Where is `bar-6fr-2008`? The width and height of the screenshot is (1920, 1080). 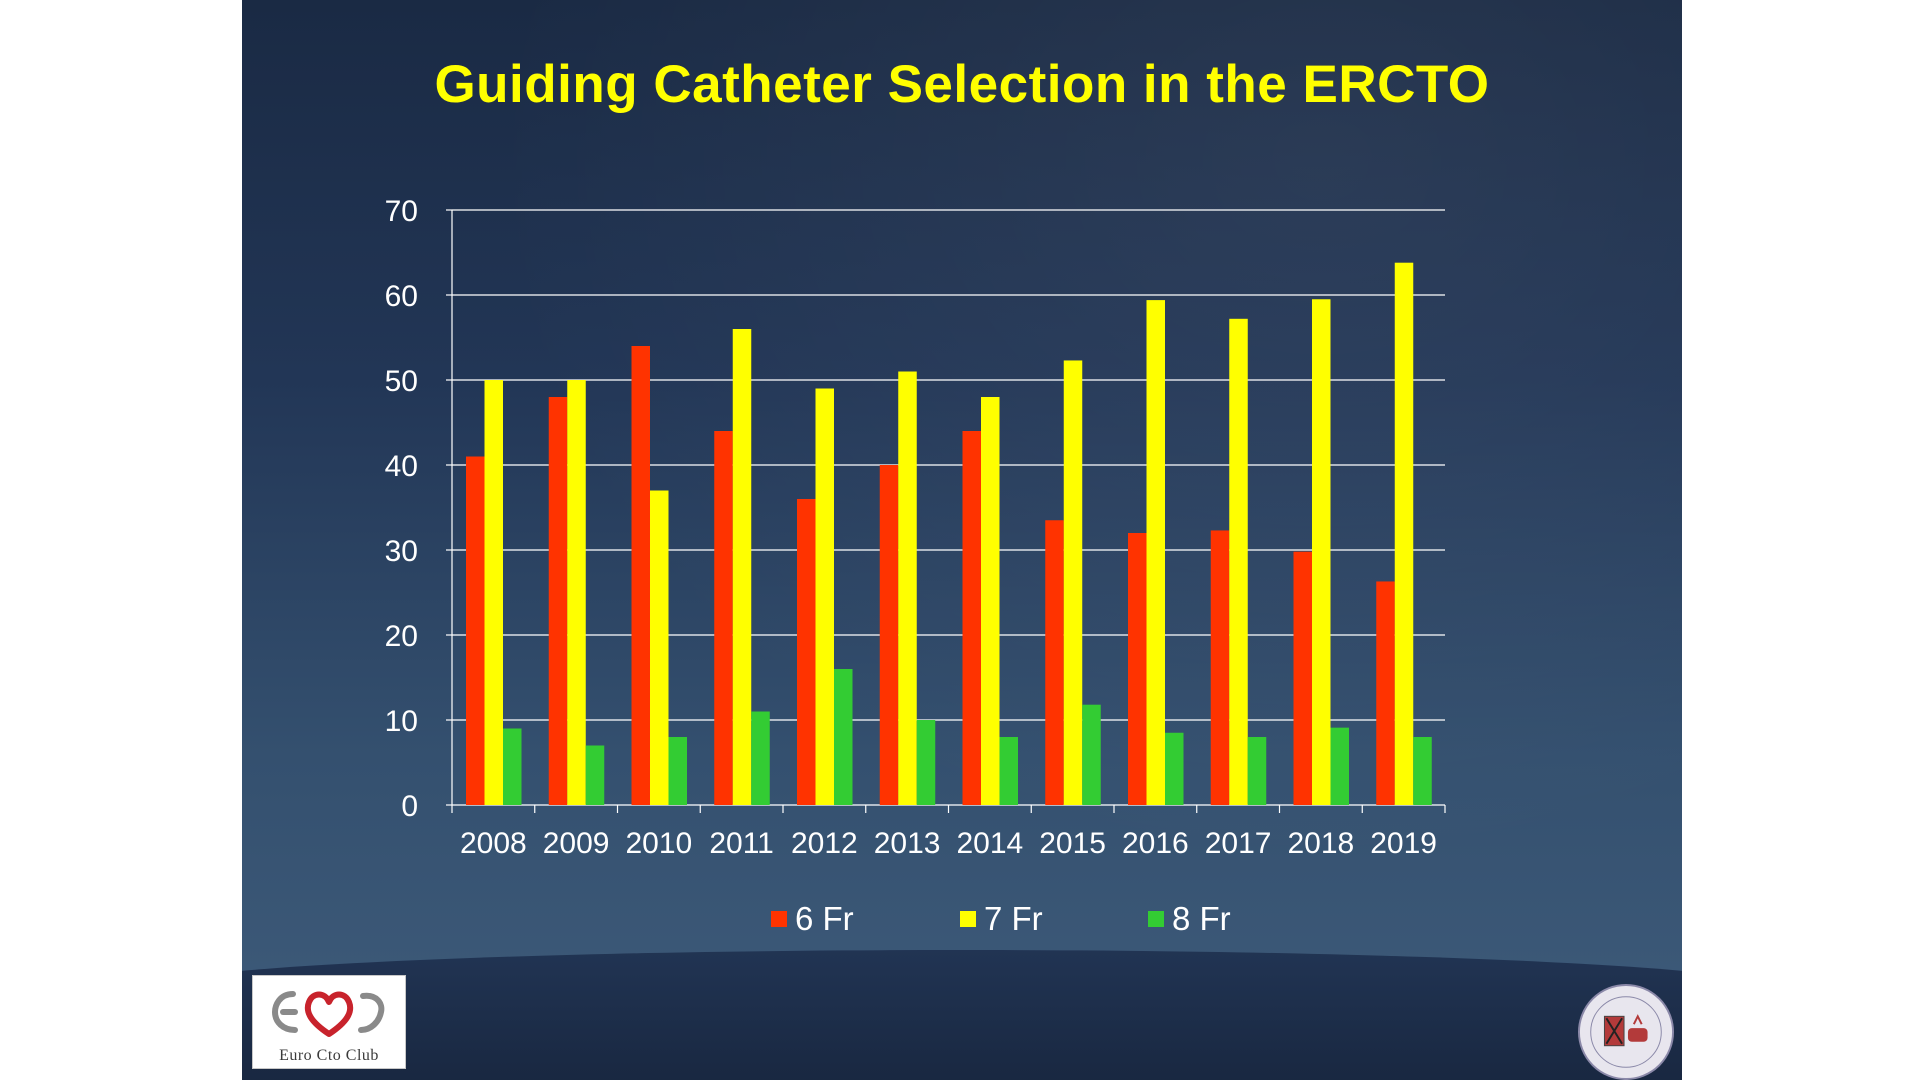 bar-6fr-2008 is located at coordinates (475, 630).